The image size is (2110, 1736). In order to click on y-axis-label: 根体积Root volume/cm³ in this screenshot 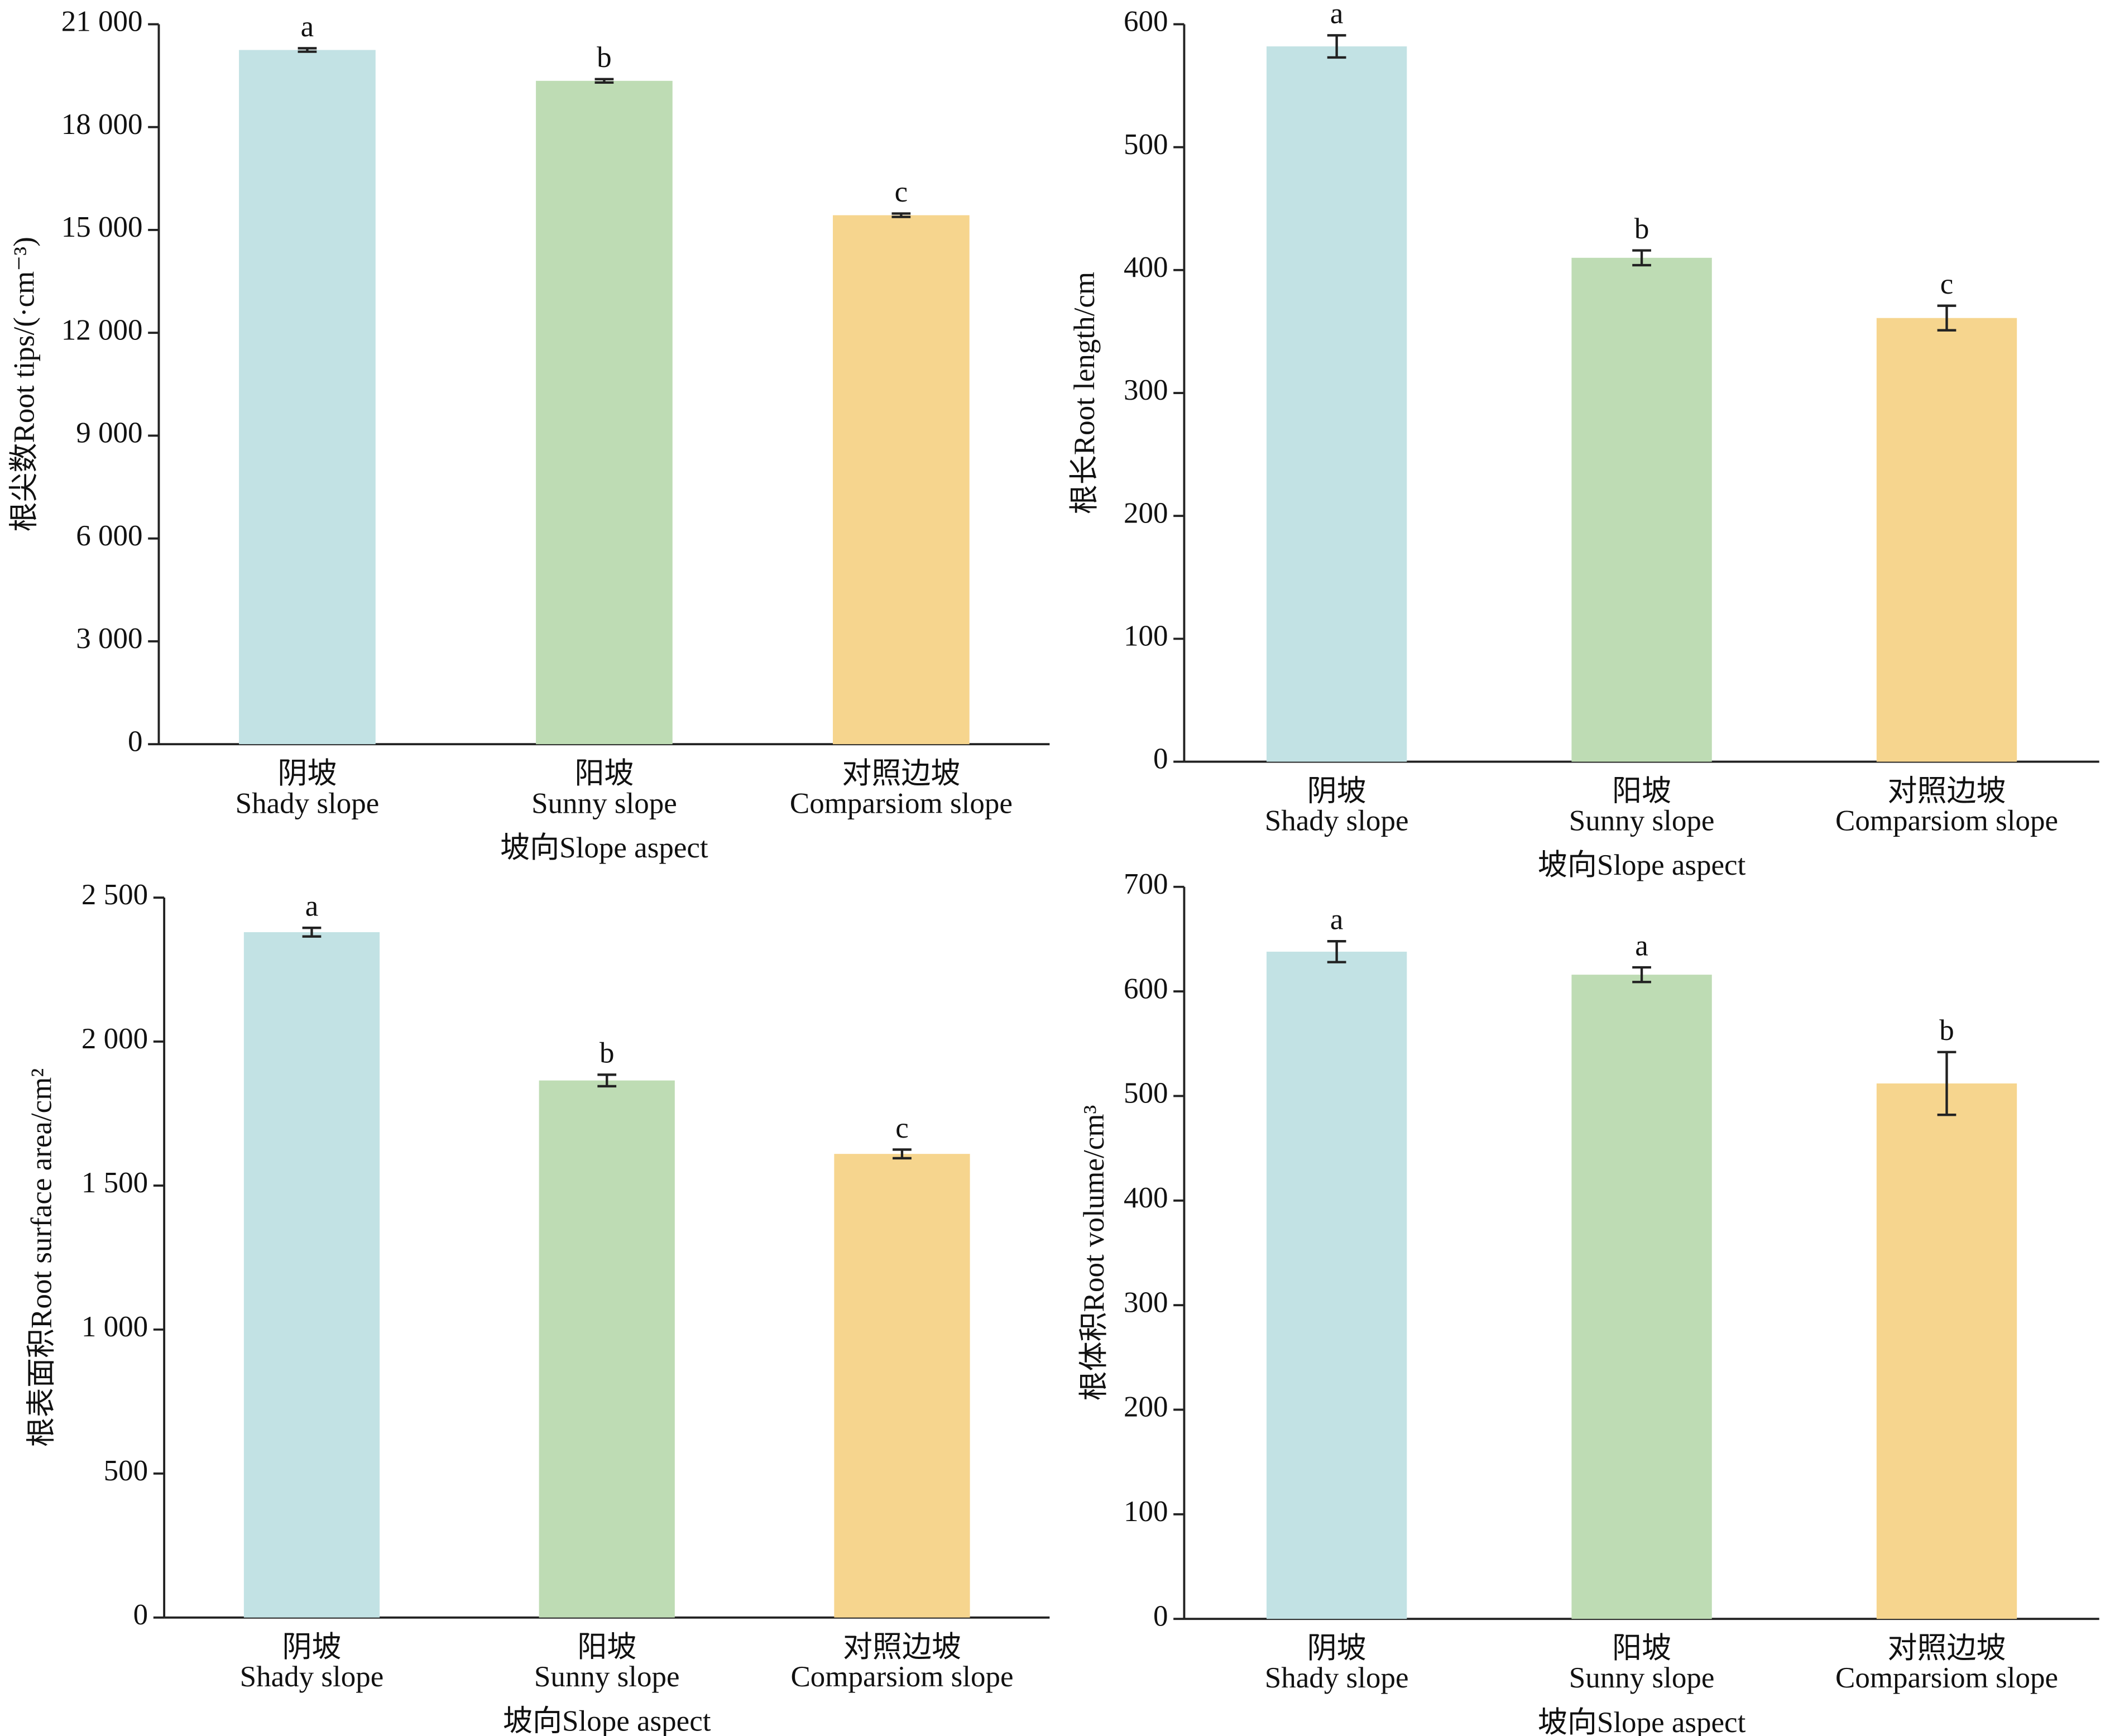, I will do `click(1094, 1253)`.